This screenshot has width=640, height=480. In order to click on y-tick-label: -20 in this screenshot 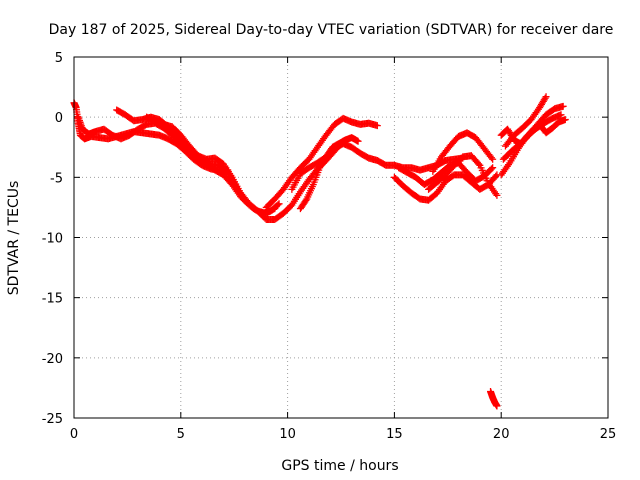, I will do `click(52, 359)`.